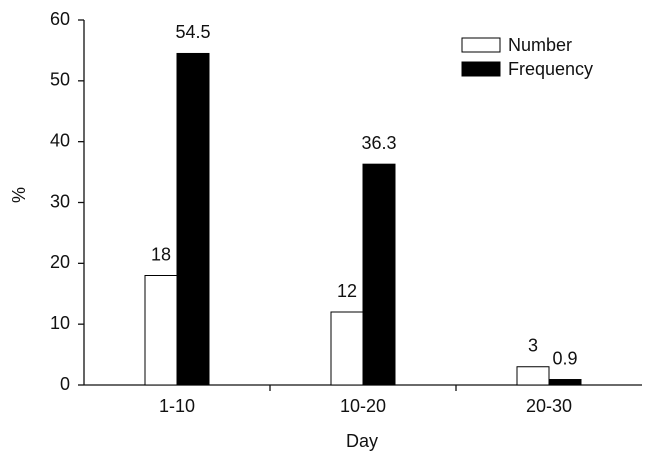  Describe the element at coordinates (60, 140) in the screenshot. I see `y-tick-label: 40` at that location.